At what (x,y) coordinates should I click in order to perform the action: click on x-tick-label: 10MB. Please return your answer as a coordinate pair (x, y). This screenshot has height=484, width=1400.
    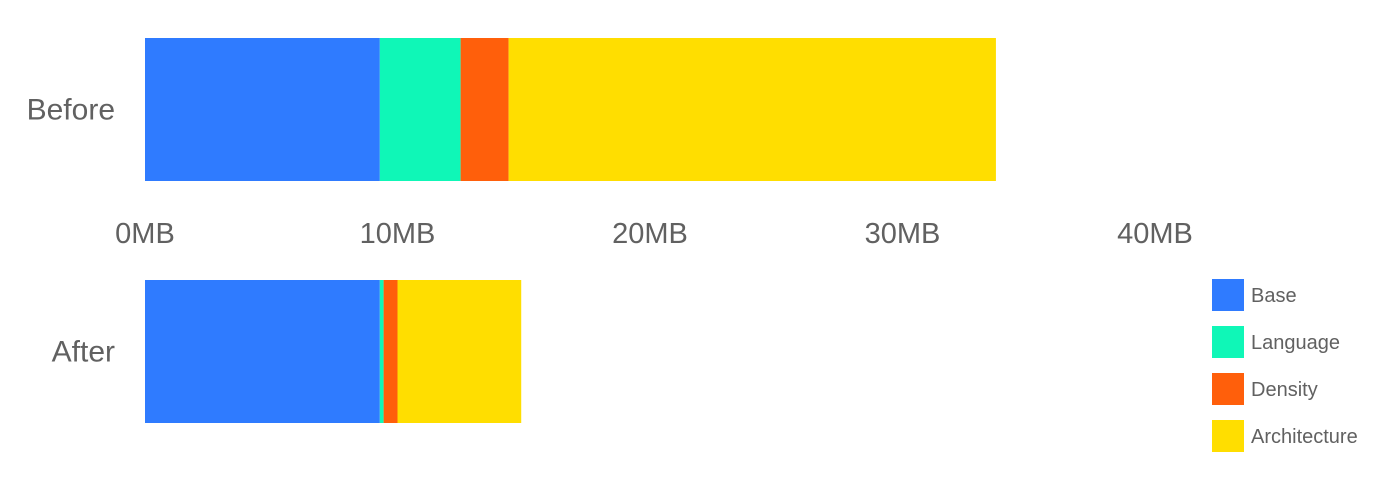
    Looking at the image, I should click on (398, 234).